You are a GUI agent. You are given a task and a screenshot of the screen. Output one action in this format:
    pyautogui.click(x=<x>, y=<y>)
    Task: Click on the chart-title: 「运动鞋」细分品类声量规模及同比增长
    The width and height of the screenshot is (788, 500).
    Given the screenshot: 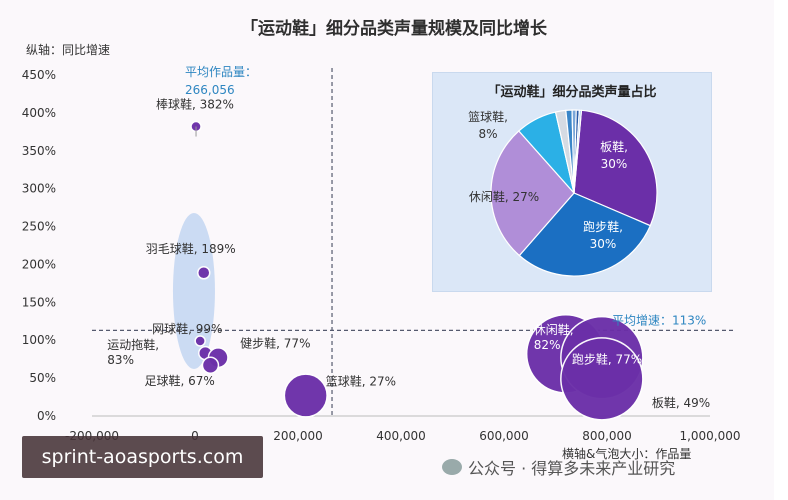 What is the action you would take?
    pyautogui.click(x=394, y=29)
    